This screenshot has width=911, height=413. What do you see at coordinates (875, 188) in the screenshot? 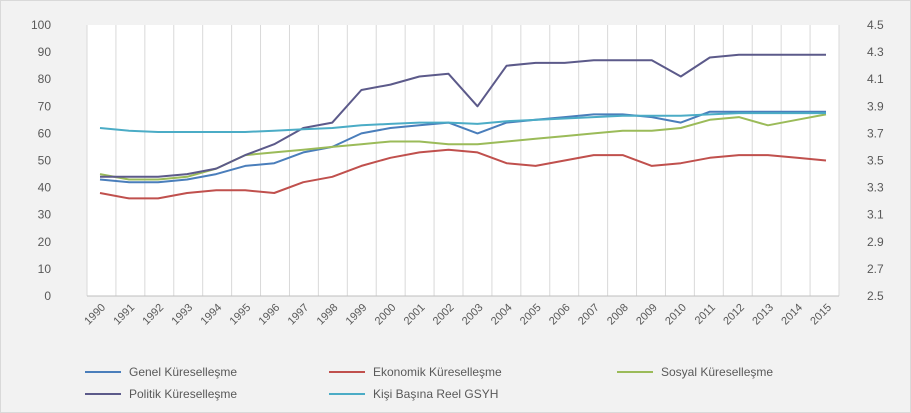
I see `y-tick-label-right: 3.3` at bounding box center [875, 188].